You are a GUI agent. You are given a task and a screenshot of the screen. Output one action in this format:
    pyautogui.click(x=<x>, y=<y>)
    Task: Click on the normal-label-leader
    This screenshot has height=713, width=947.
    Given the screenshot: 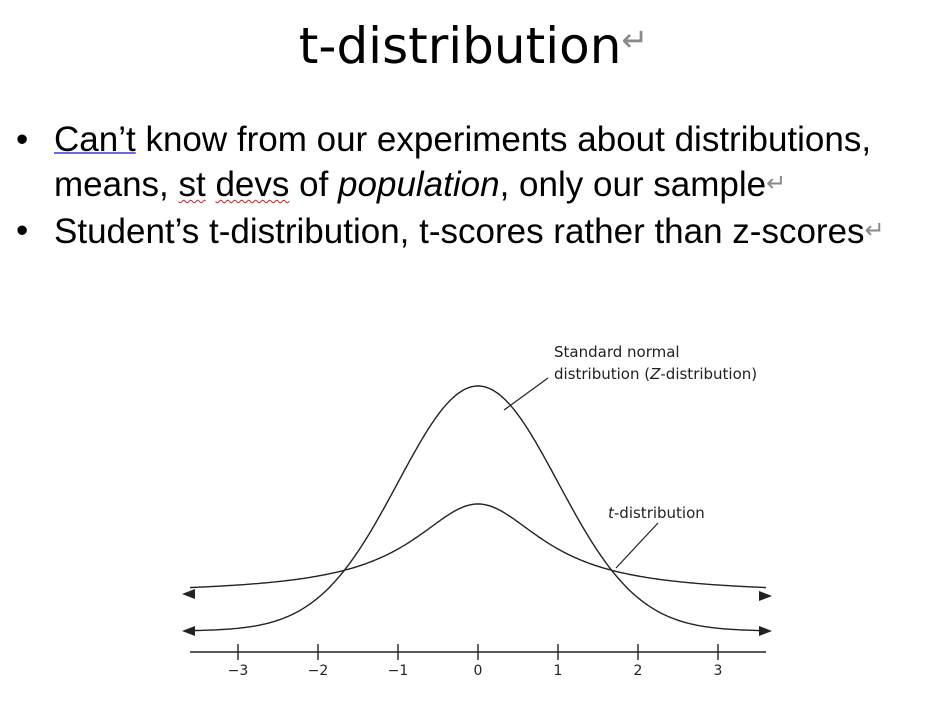 What is the action you would take?
    pyautogui.click(x=526, y=394)
    